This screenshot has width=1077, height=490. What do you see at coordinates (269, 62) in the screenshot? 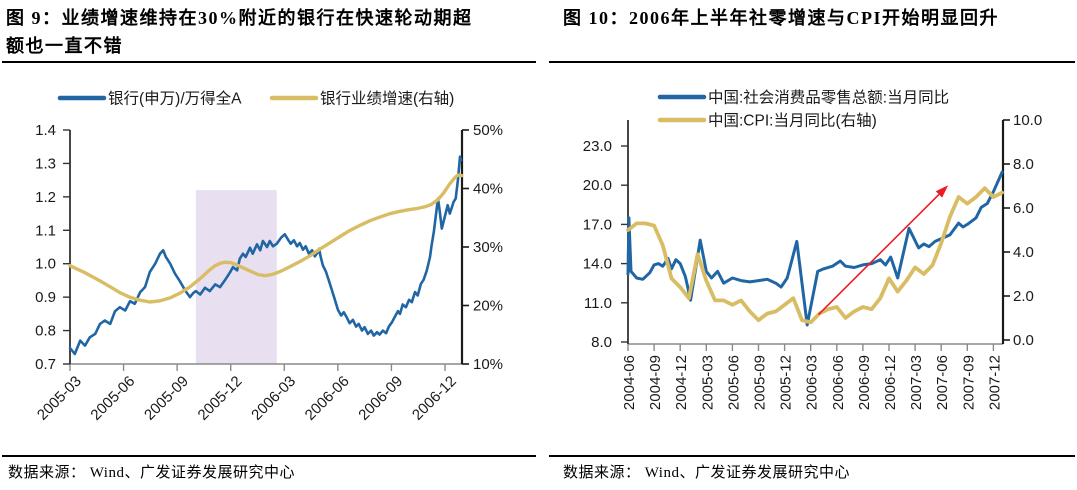
I see `figure-9-title-divider` at bounding box center [269, 62].